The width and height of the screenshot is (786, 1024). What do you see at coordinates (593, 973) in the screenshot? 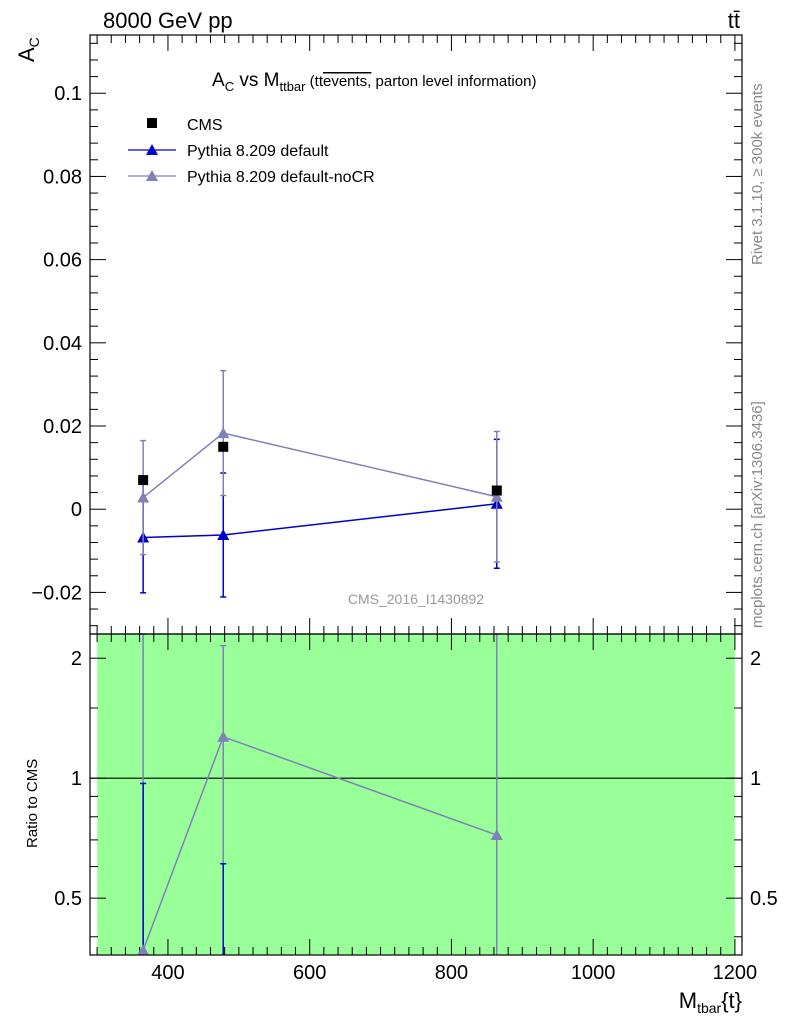
I see `x-tick-label: 1000` at bounding box center [593, 973].